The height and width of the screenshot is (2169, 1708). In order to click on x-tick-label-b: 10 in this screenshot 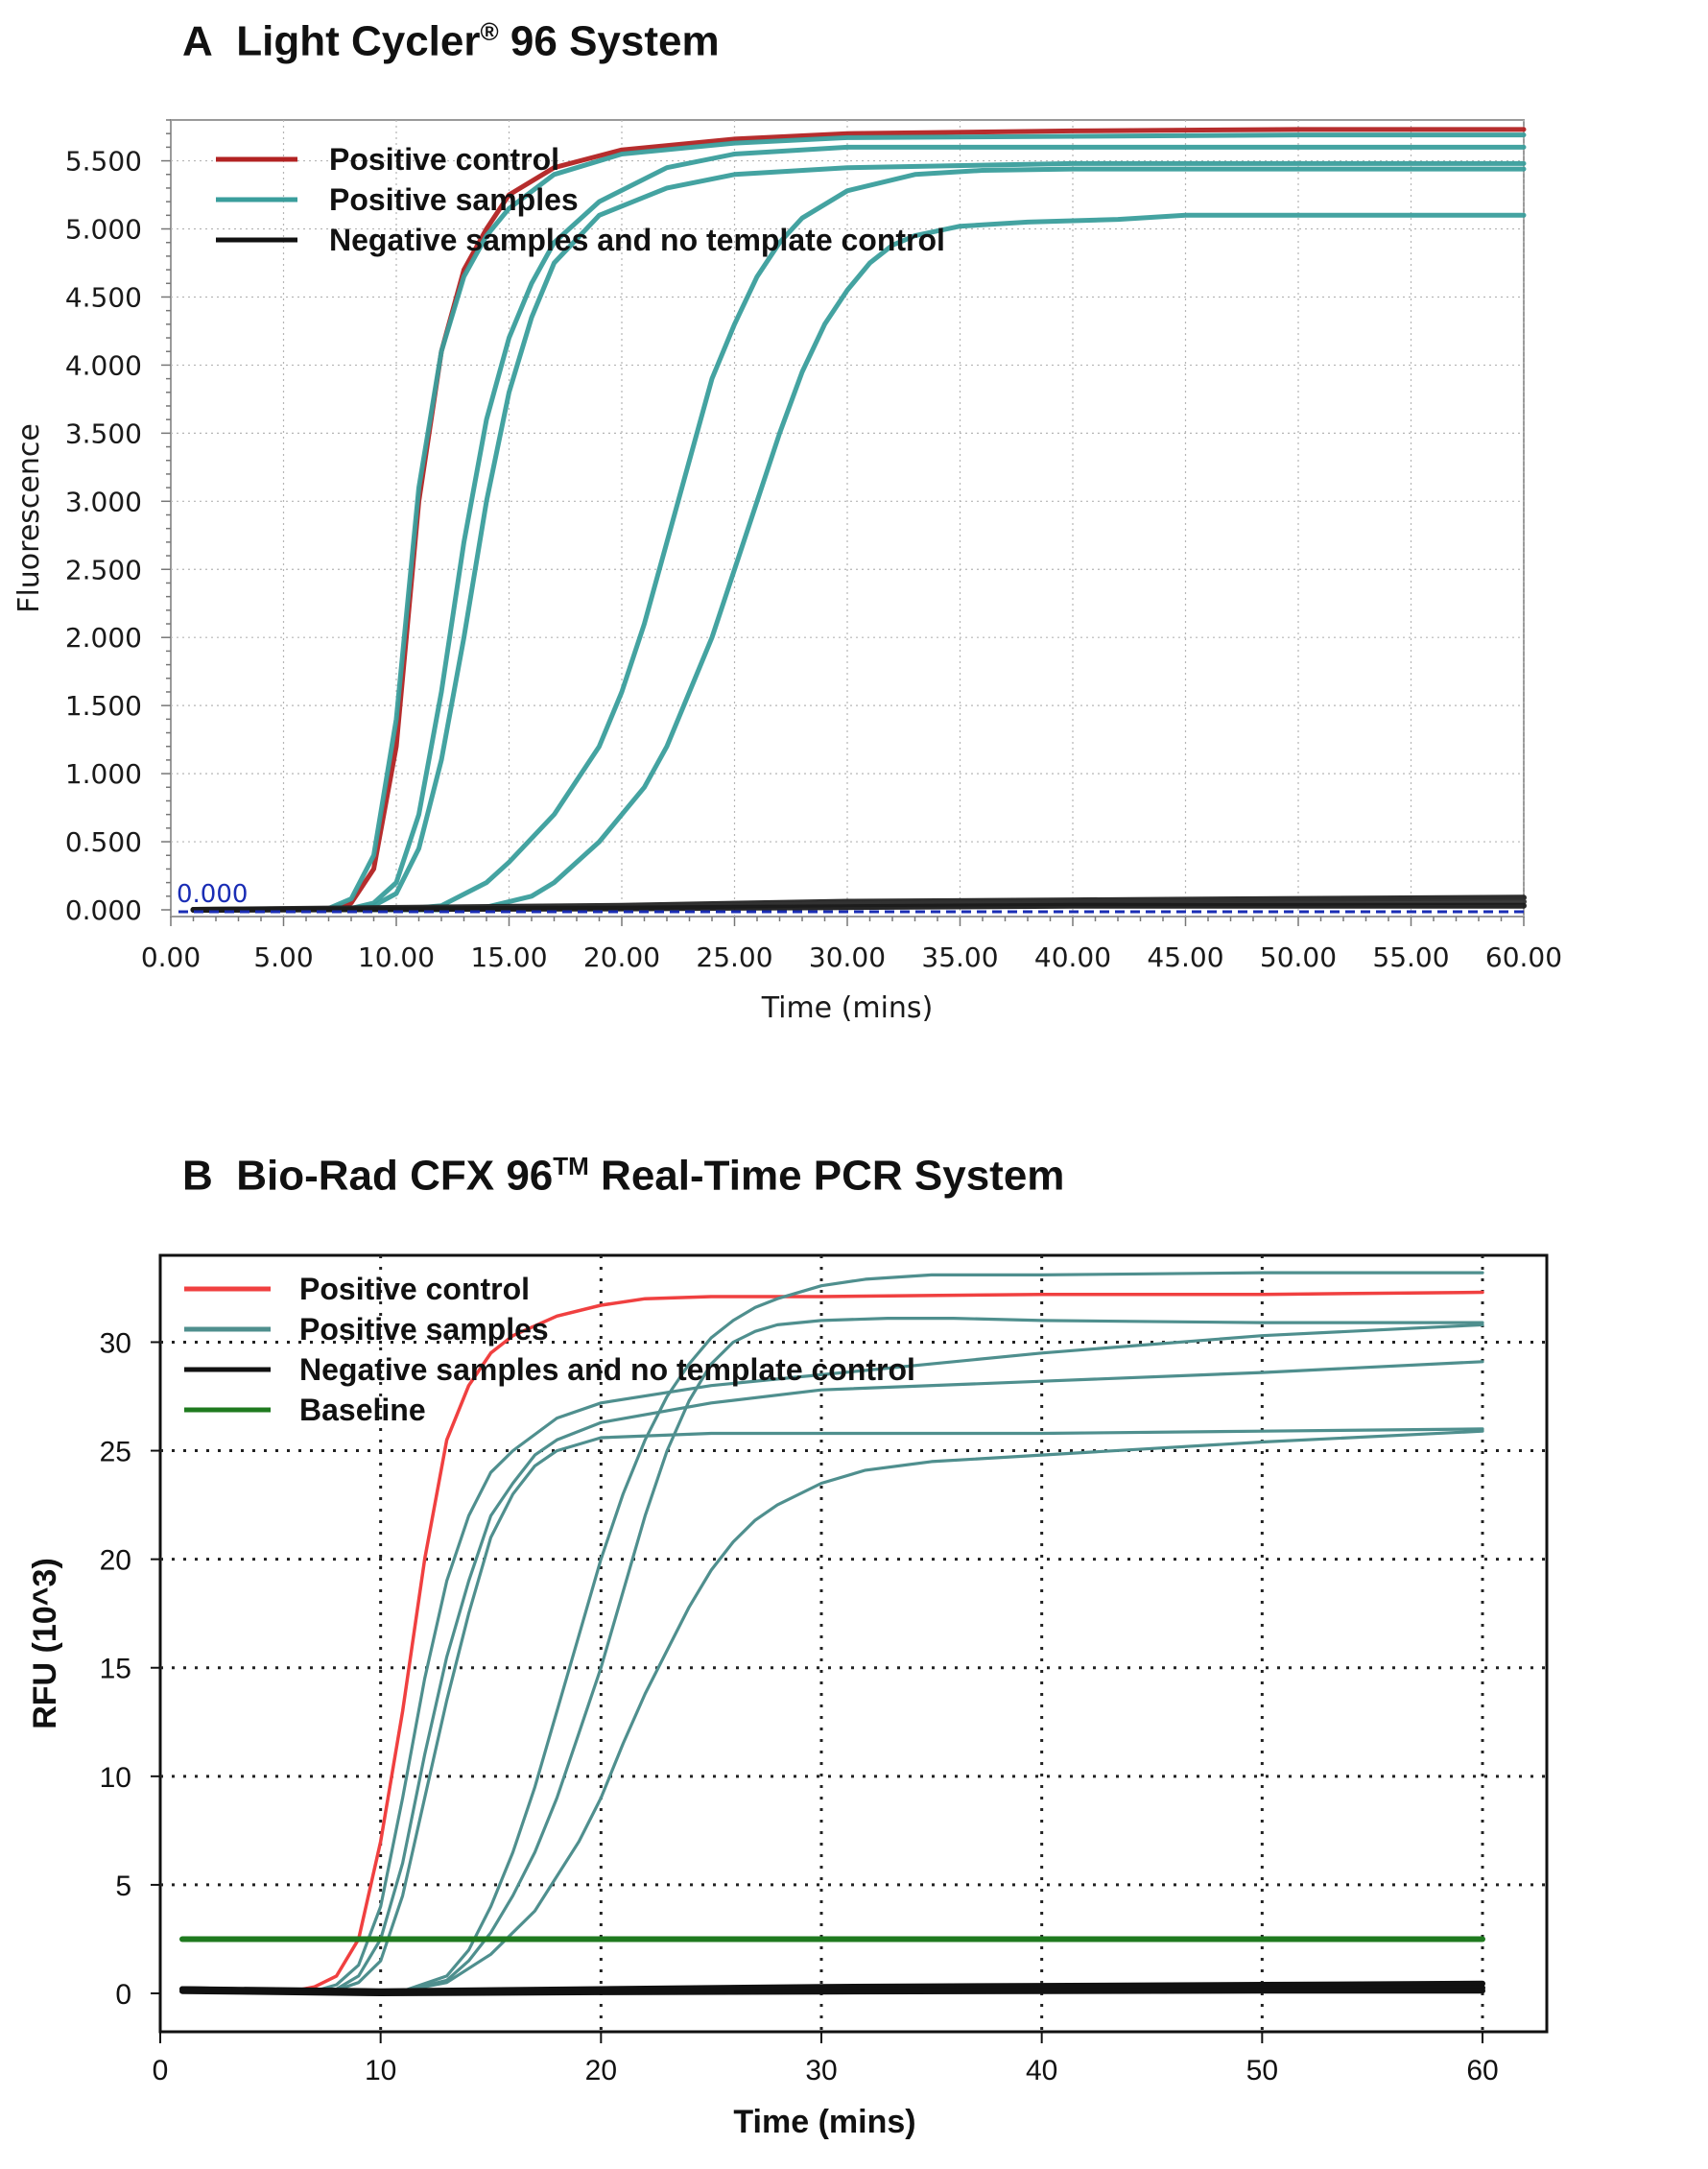, I will do `click(380, 2070)`.